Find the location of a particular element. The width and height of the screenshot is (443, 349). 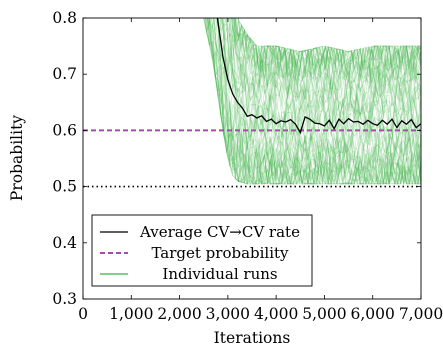

x-tick-label: 0 is located at coordinates (83, 314).